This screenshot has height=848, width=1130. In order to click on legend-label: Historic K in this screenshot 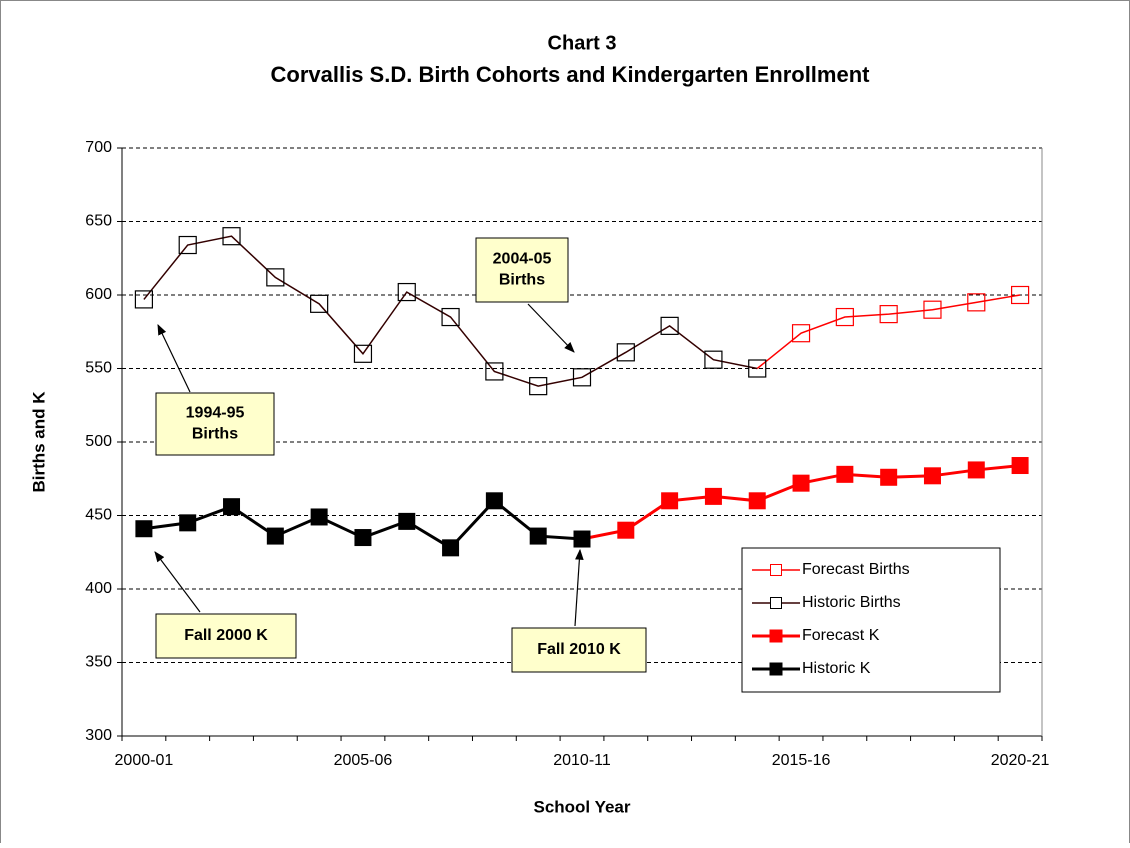, I will do `click(836, 668)`.